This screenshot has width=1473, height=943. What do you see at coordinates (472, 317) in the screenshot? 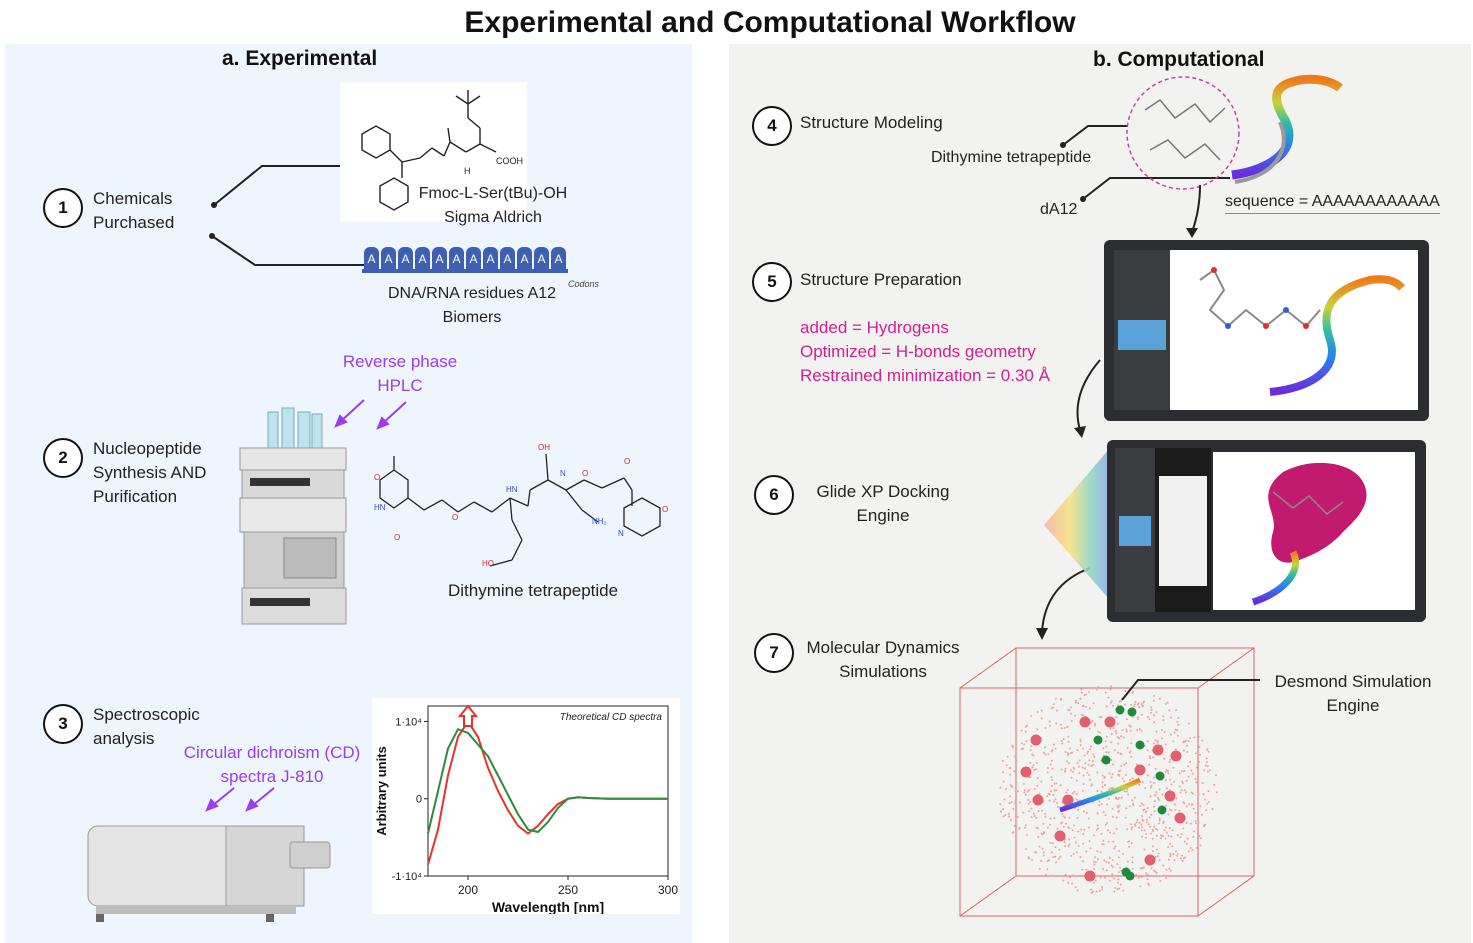
I see `dna-supplier: Biomers` at bounding box center [472, 317].